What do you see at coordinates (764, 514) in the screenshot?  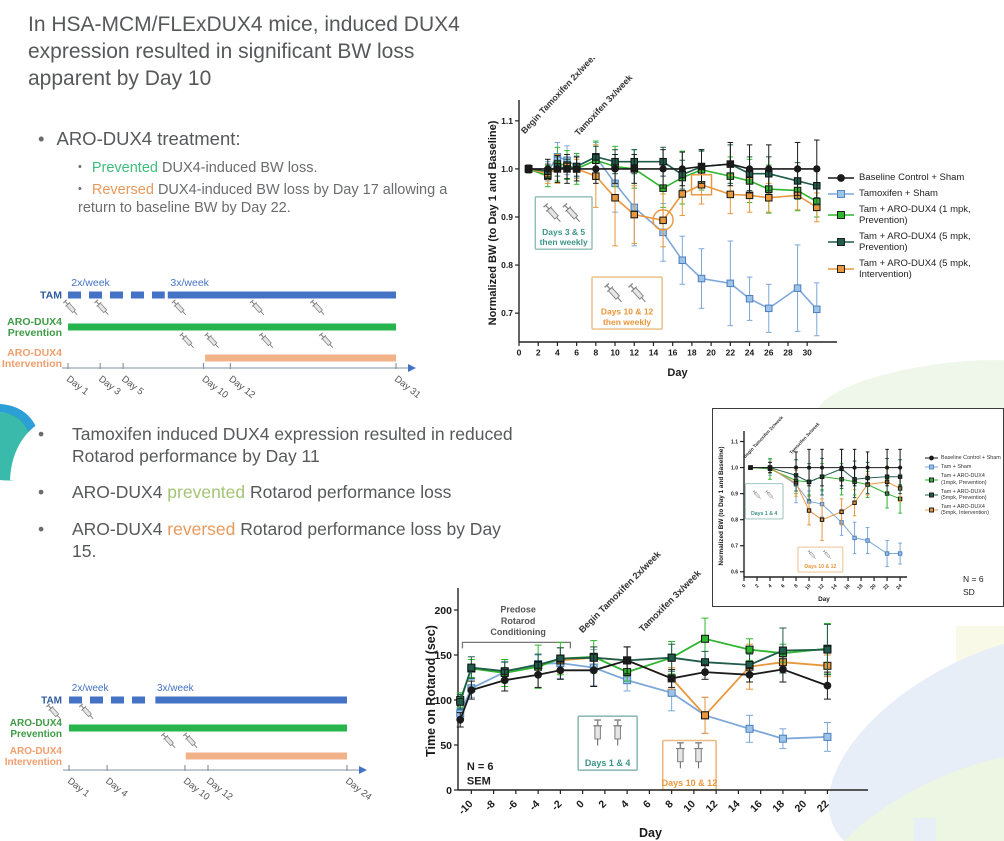 I see `svg-text: Days 1 & 4` at bounding box center [764, 514].